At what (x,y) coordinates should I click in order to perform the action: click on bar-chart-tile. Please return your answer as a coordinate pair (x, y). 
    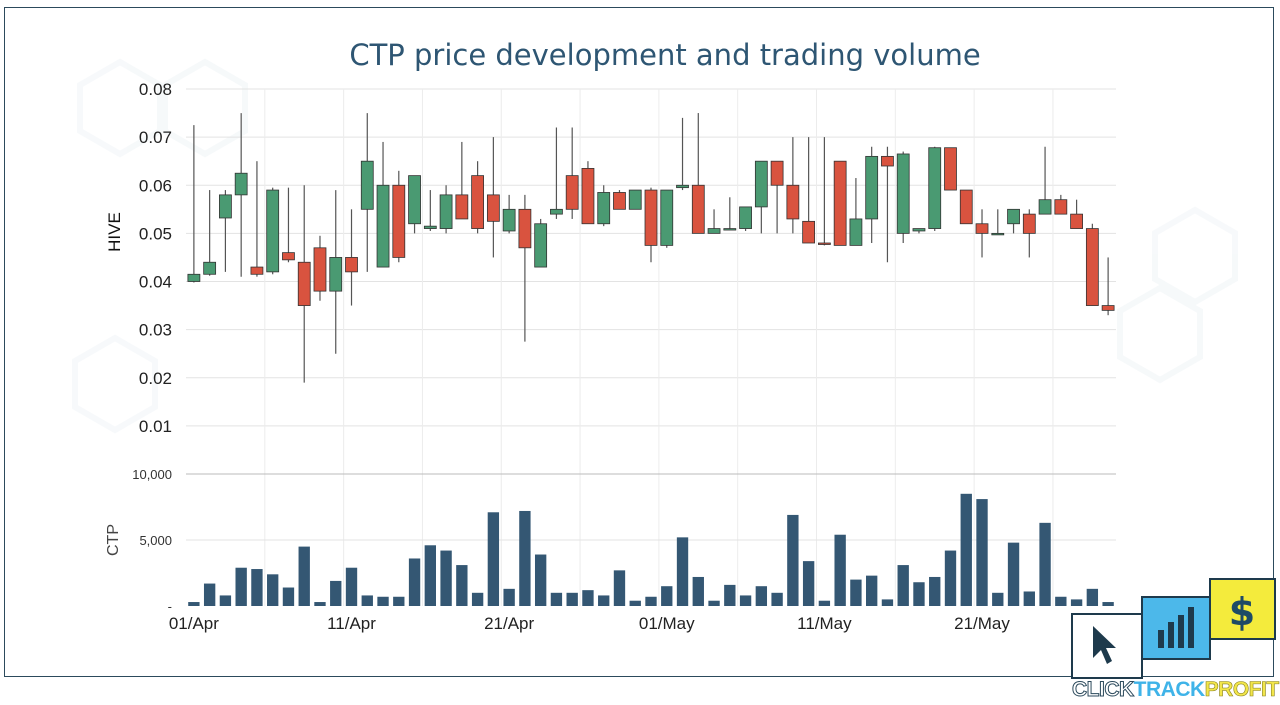
    Looking at the image, I should click on (1176, 628).